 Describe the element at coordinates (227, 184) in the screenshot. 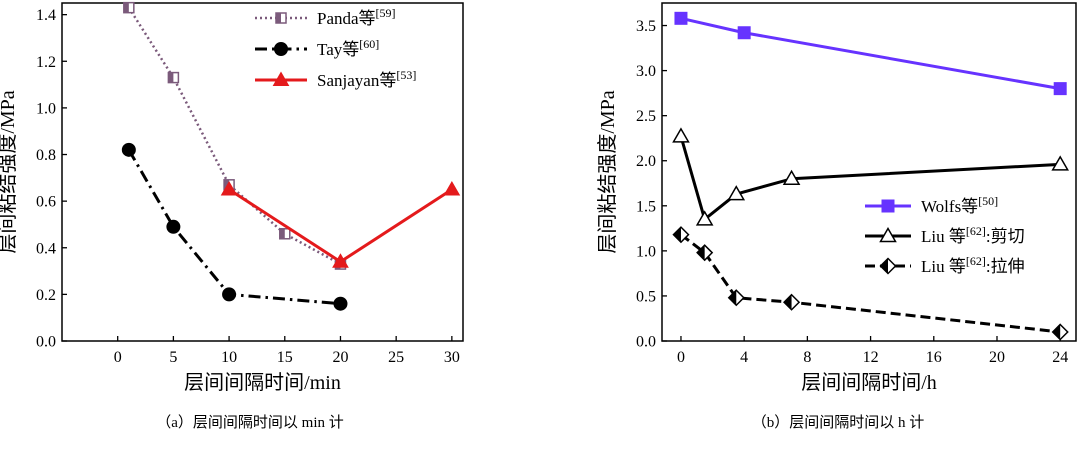

I see `data-point-a-0-2-fill` at that location.